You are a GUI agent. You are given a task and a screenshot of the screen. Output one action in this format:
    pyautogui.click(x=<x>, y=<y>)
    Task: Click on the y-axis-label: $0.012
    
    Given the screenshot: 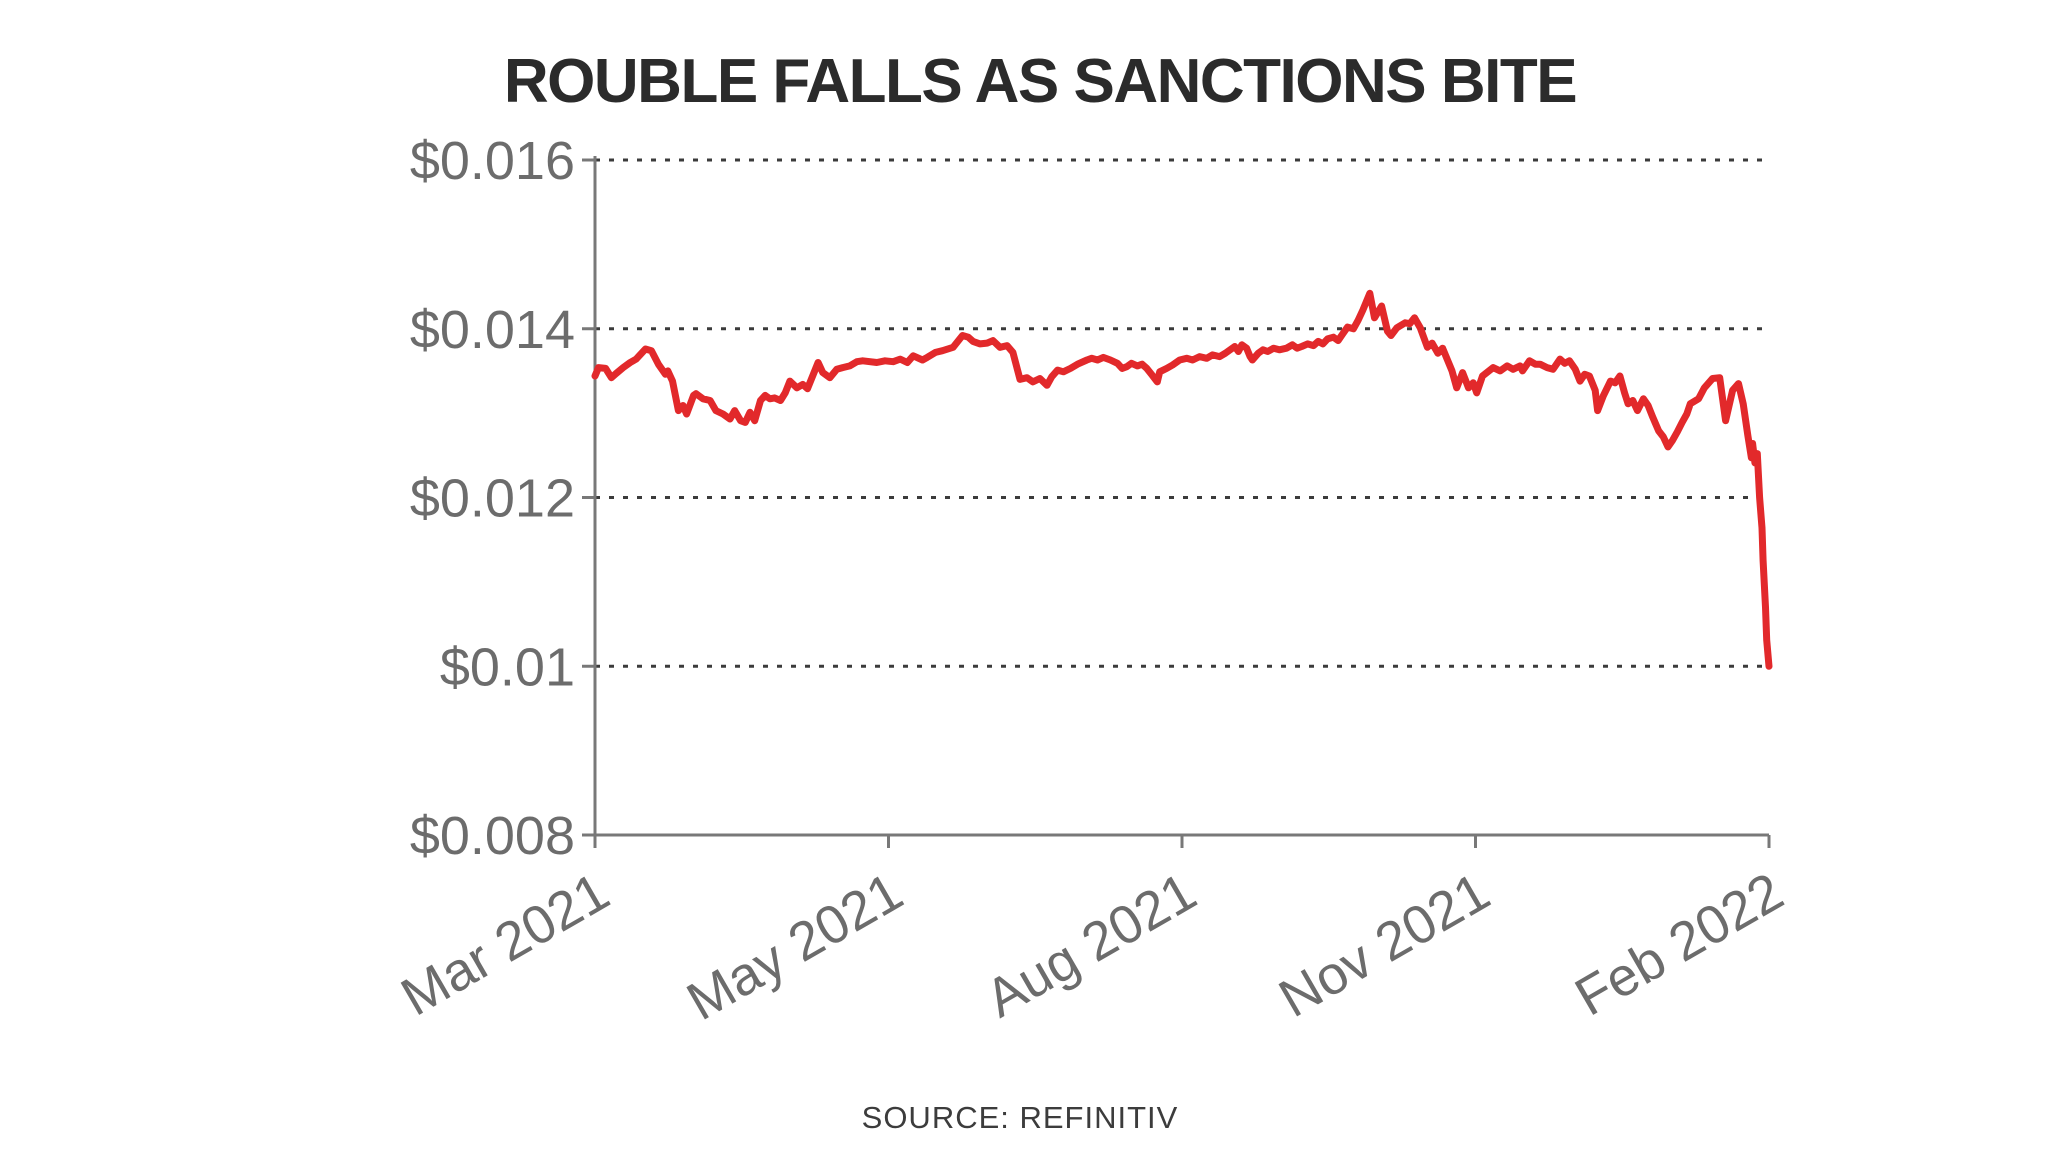 What is the action you would take?
    pyautogui.click(x=492, y=499)
    